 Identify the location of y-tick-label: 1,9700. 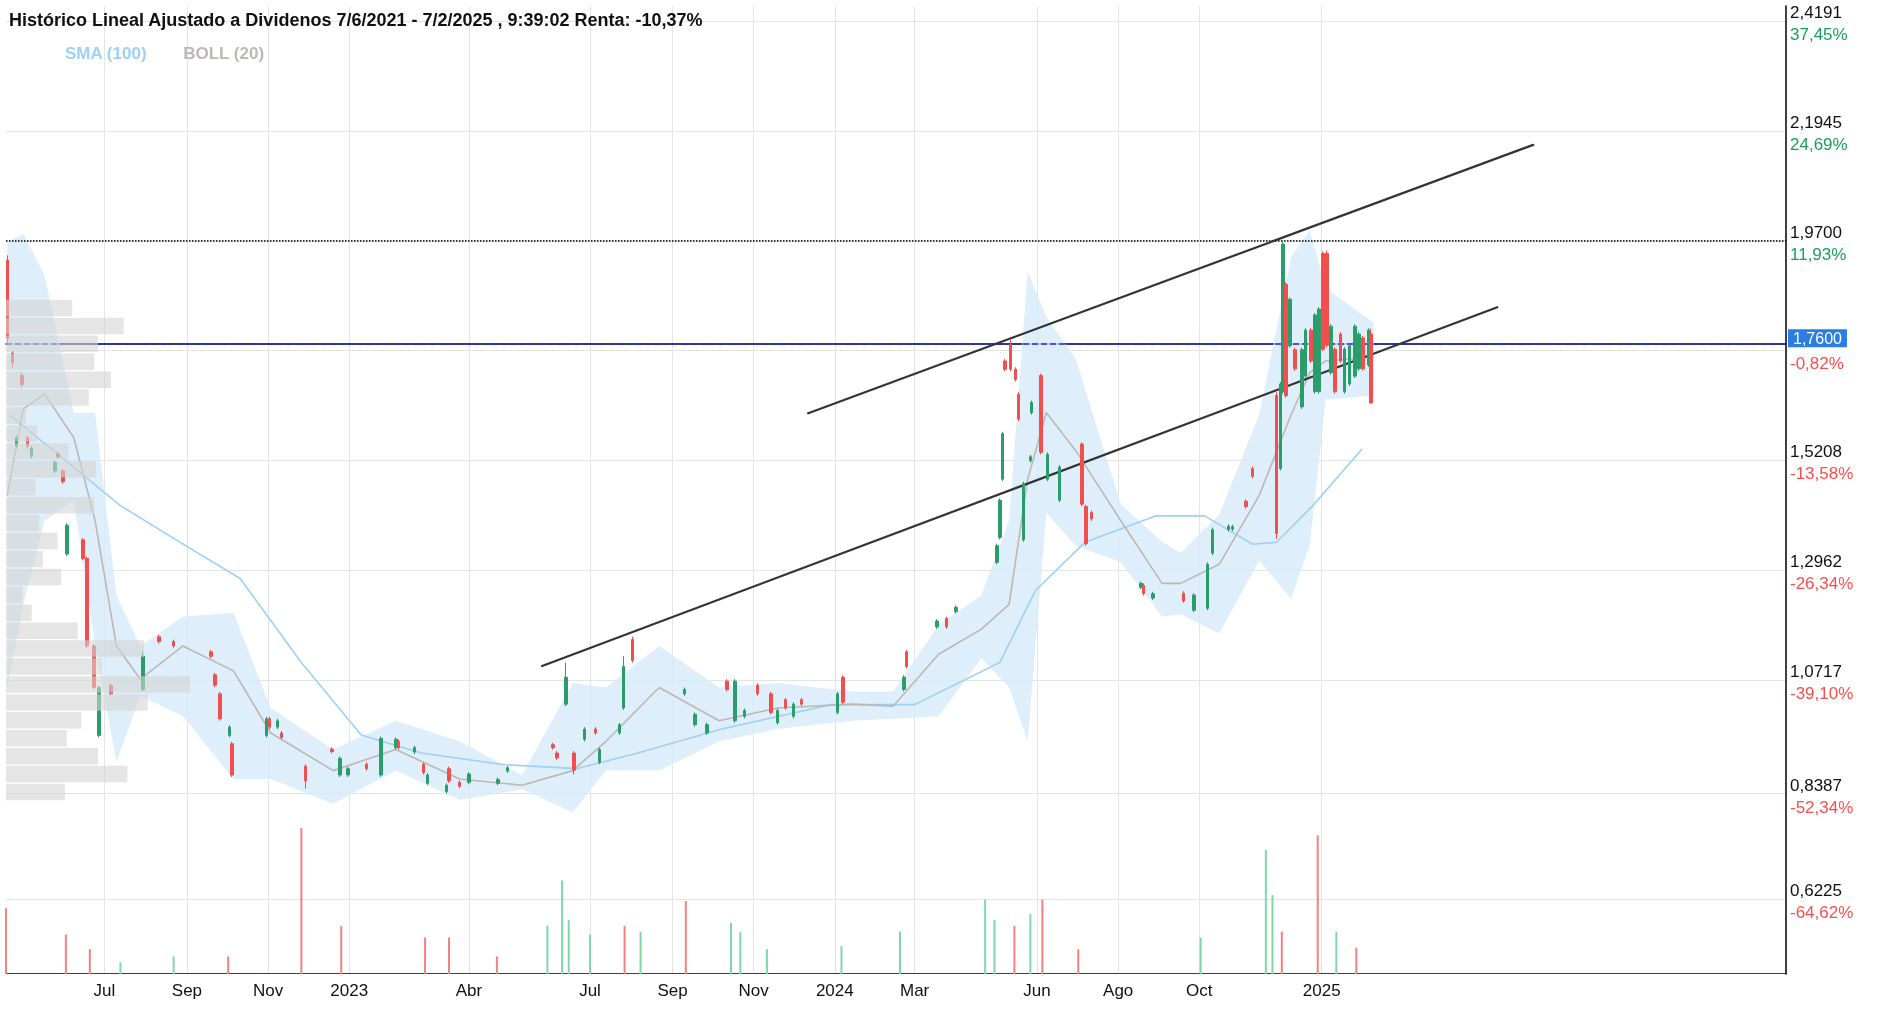
(1816, 232).